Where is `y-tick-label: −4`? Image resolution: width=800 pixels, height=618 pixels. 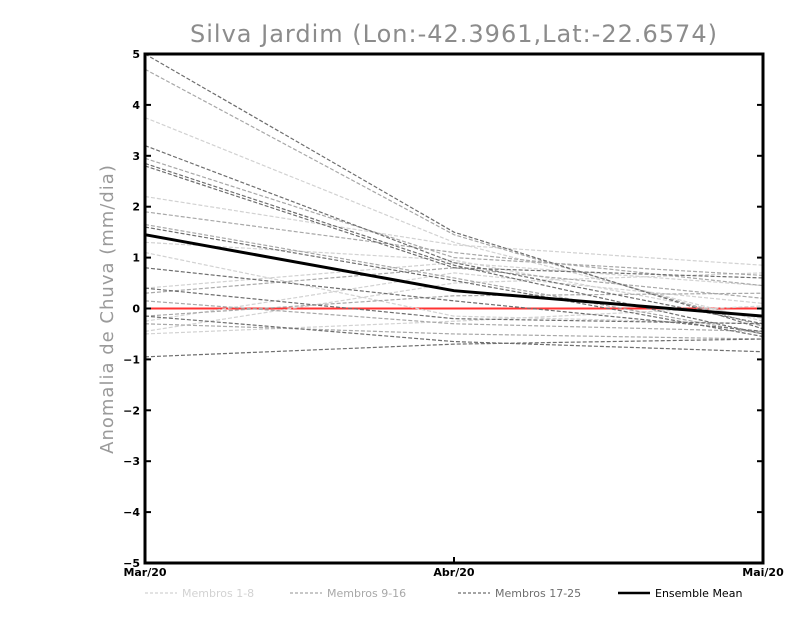
y-tick-label: −4 is located at coordinates (131, 512).